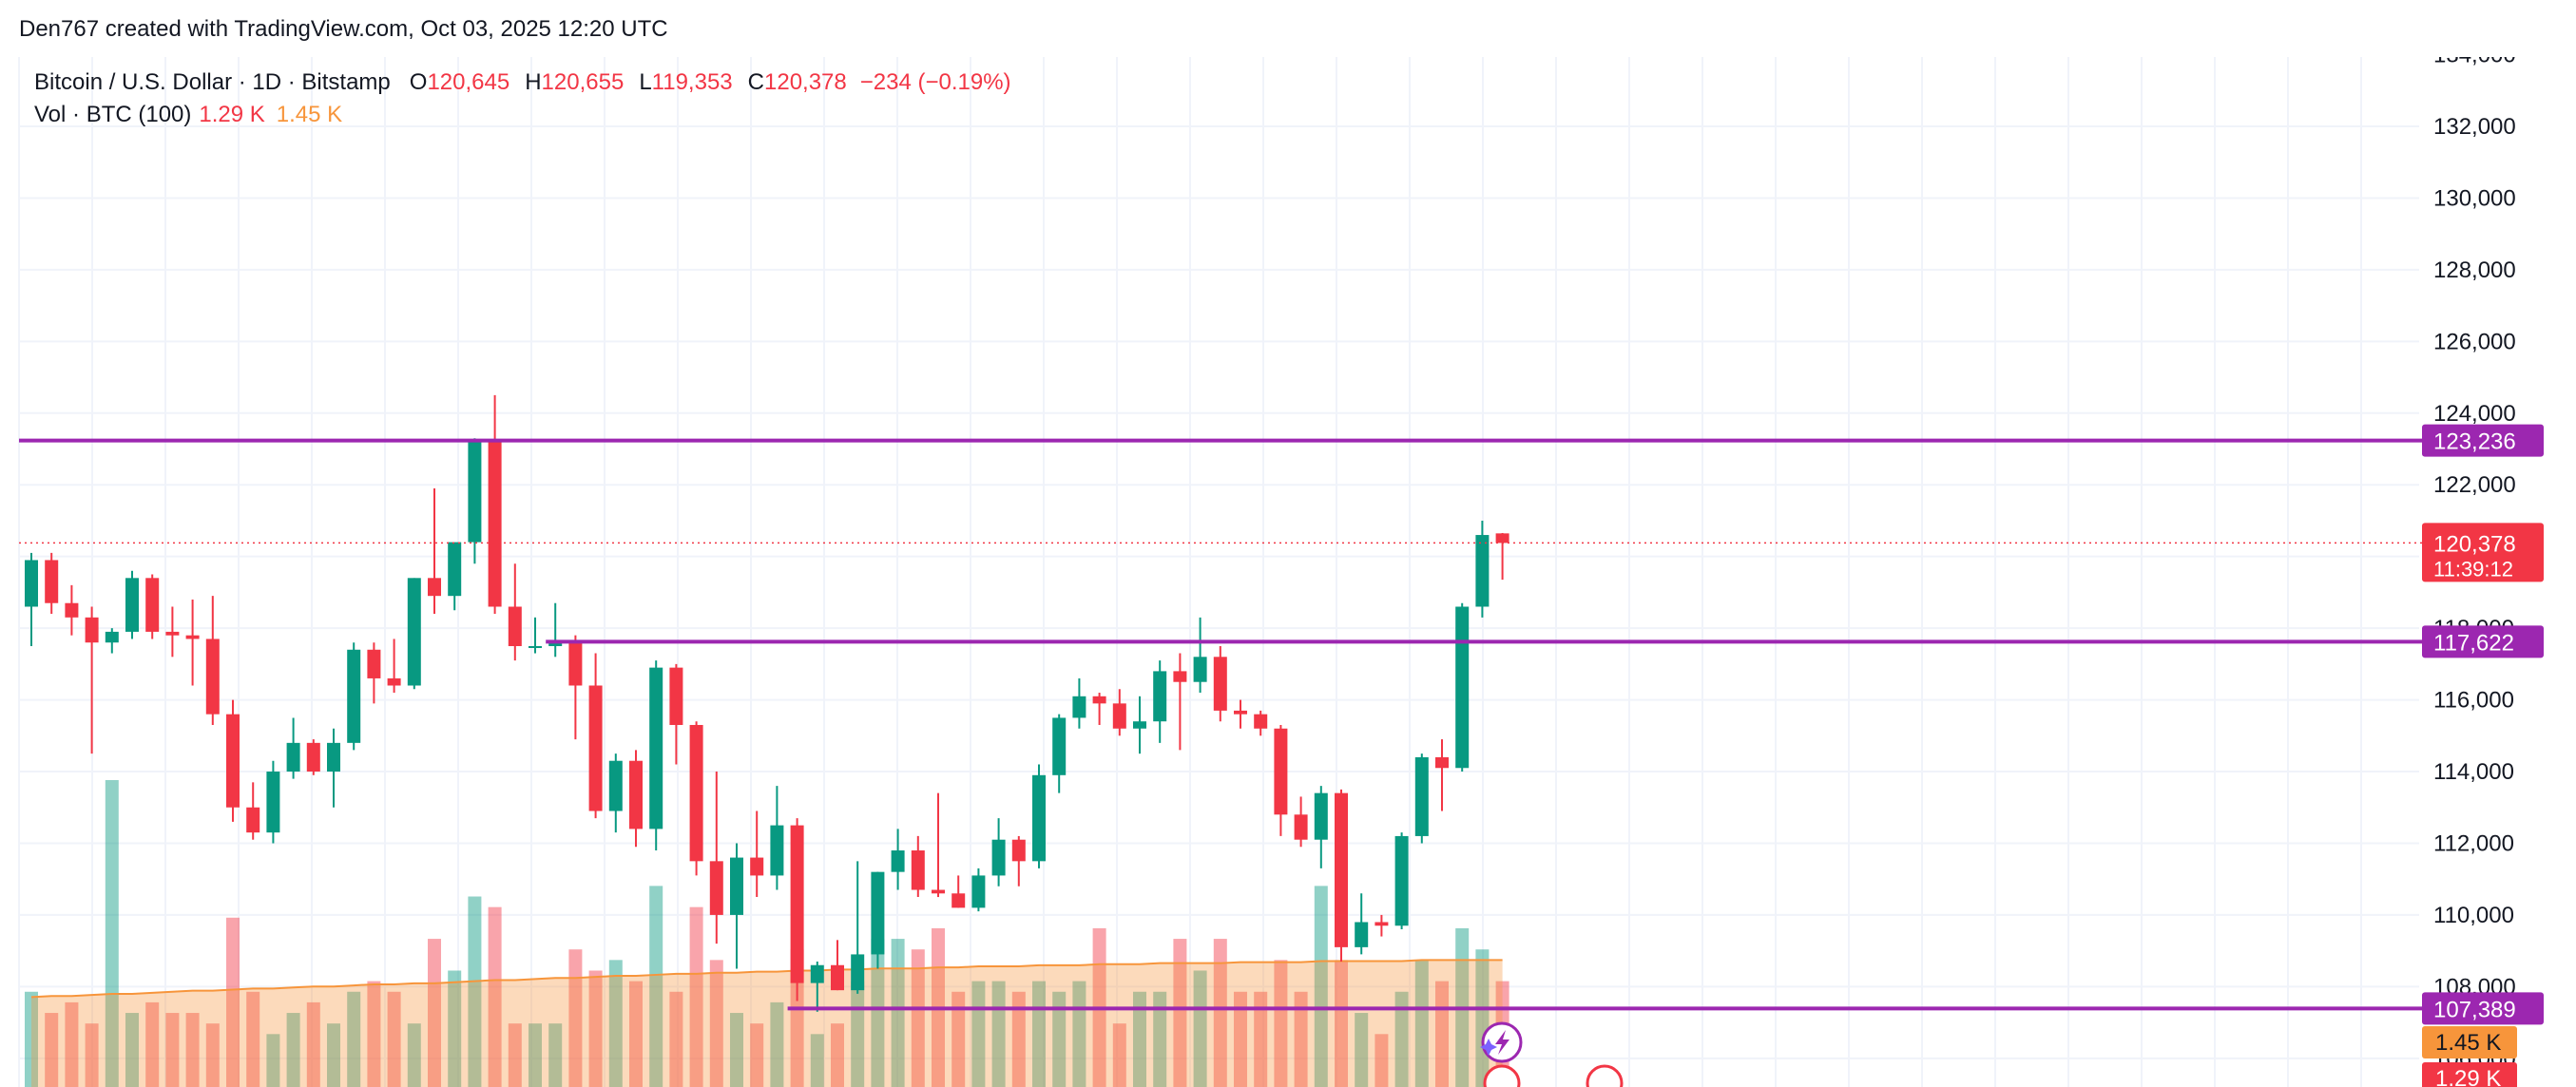 This screenshot has width=2576, height=1087. Describe the element at coordinates (2475, 270) in the screenshot. I see `price-tick-label: 128,000` at that location.